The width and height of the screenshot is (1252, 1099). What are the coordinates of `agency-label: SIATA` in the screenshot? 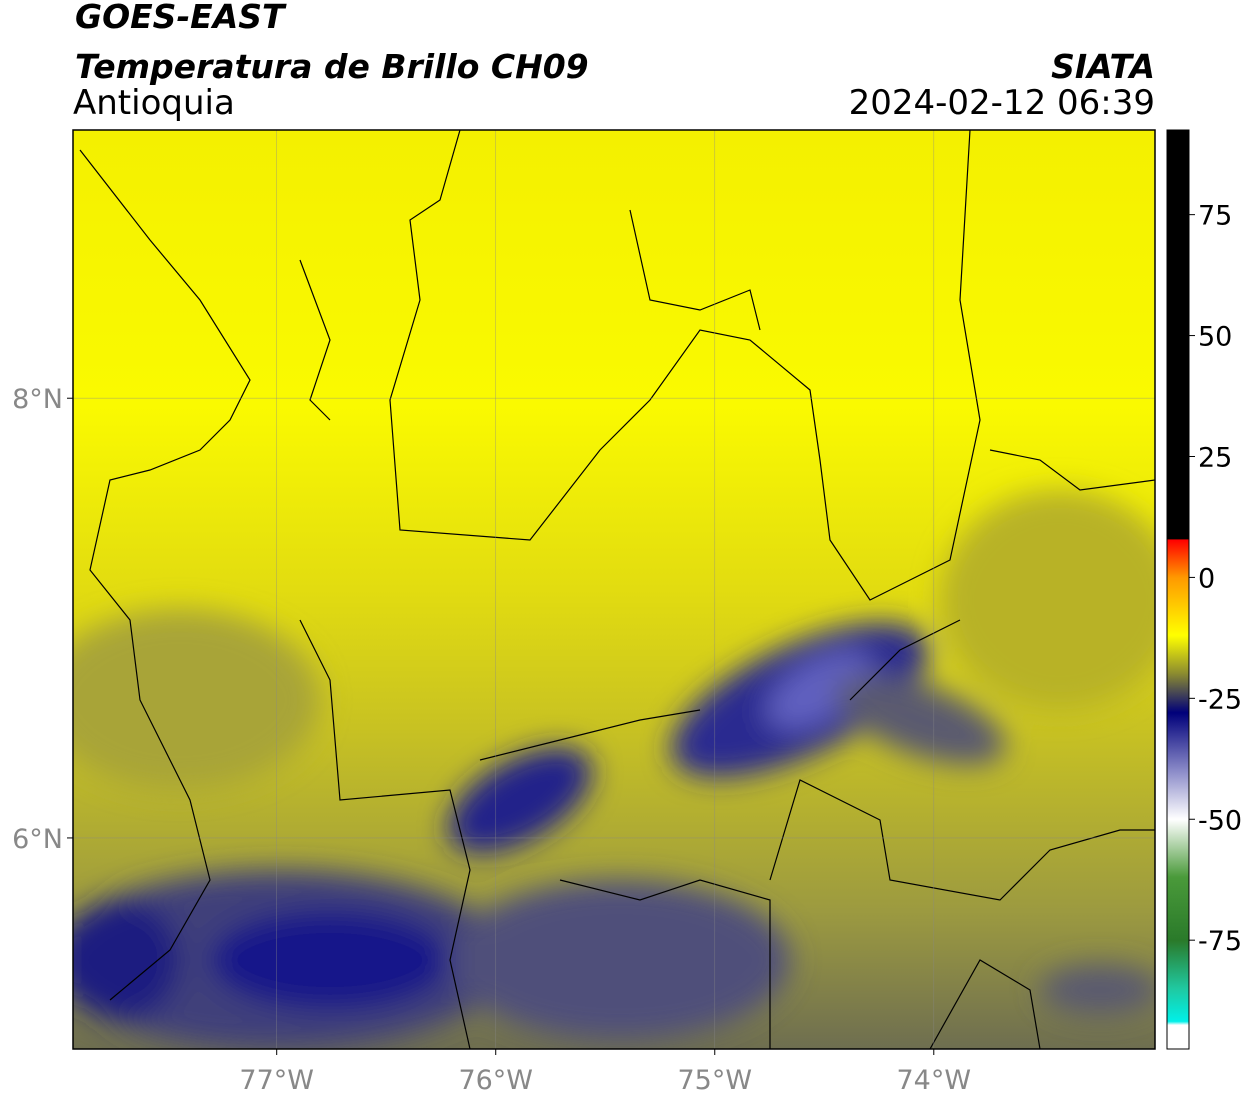 It's located at (1103, 66).